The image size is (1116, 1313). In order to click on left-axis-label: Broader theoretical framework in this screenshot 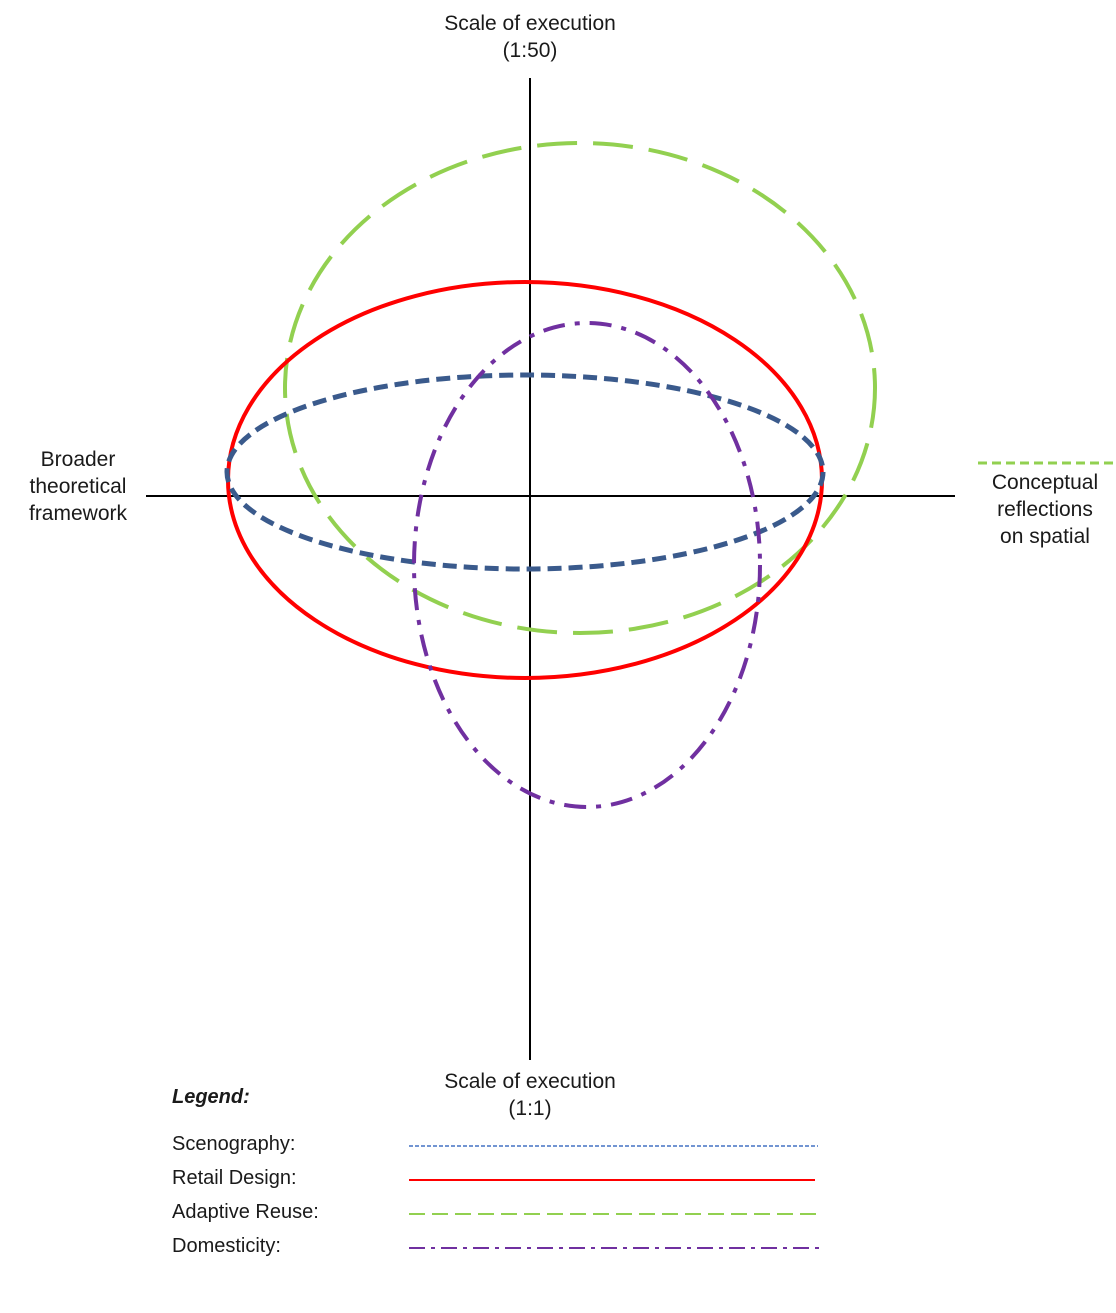, I will do `click(78, 486)`.